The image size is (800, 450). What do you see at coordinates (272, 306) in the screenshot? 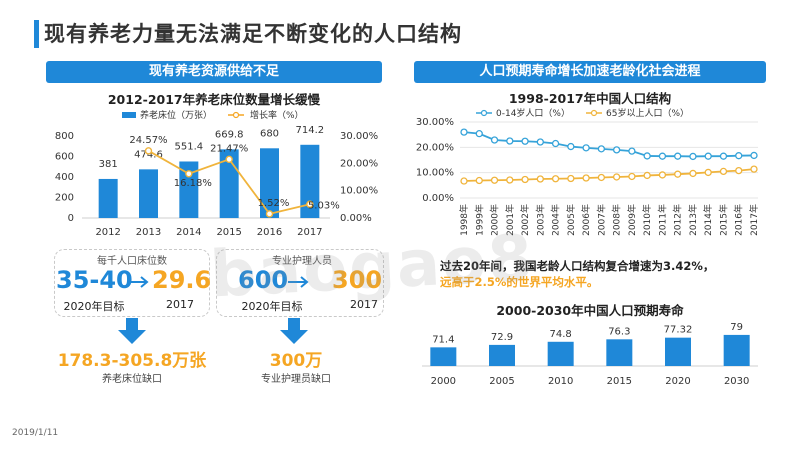
I see `staff-target-label: 2020年目标` at bounding box center [272, 306].